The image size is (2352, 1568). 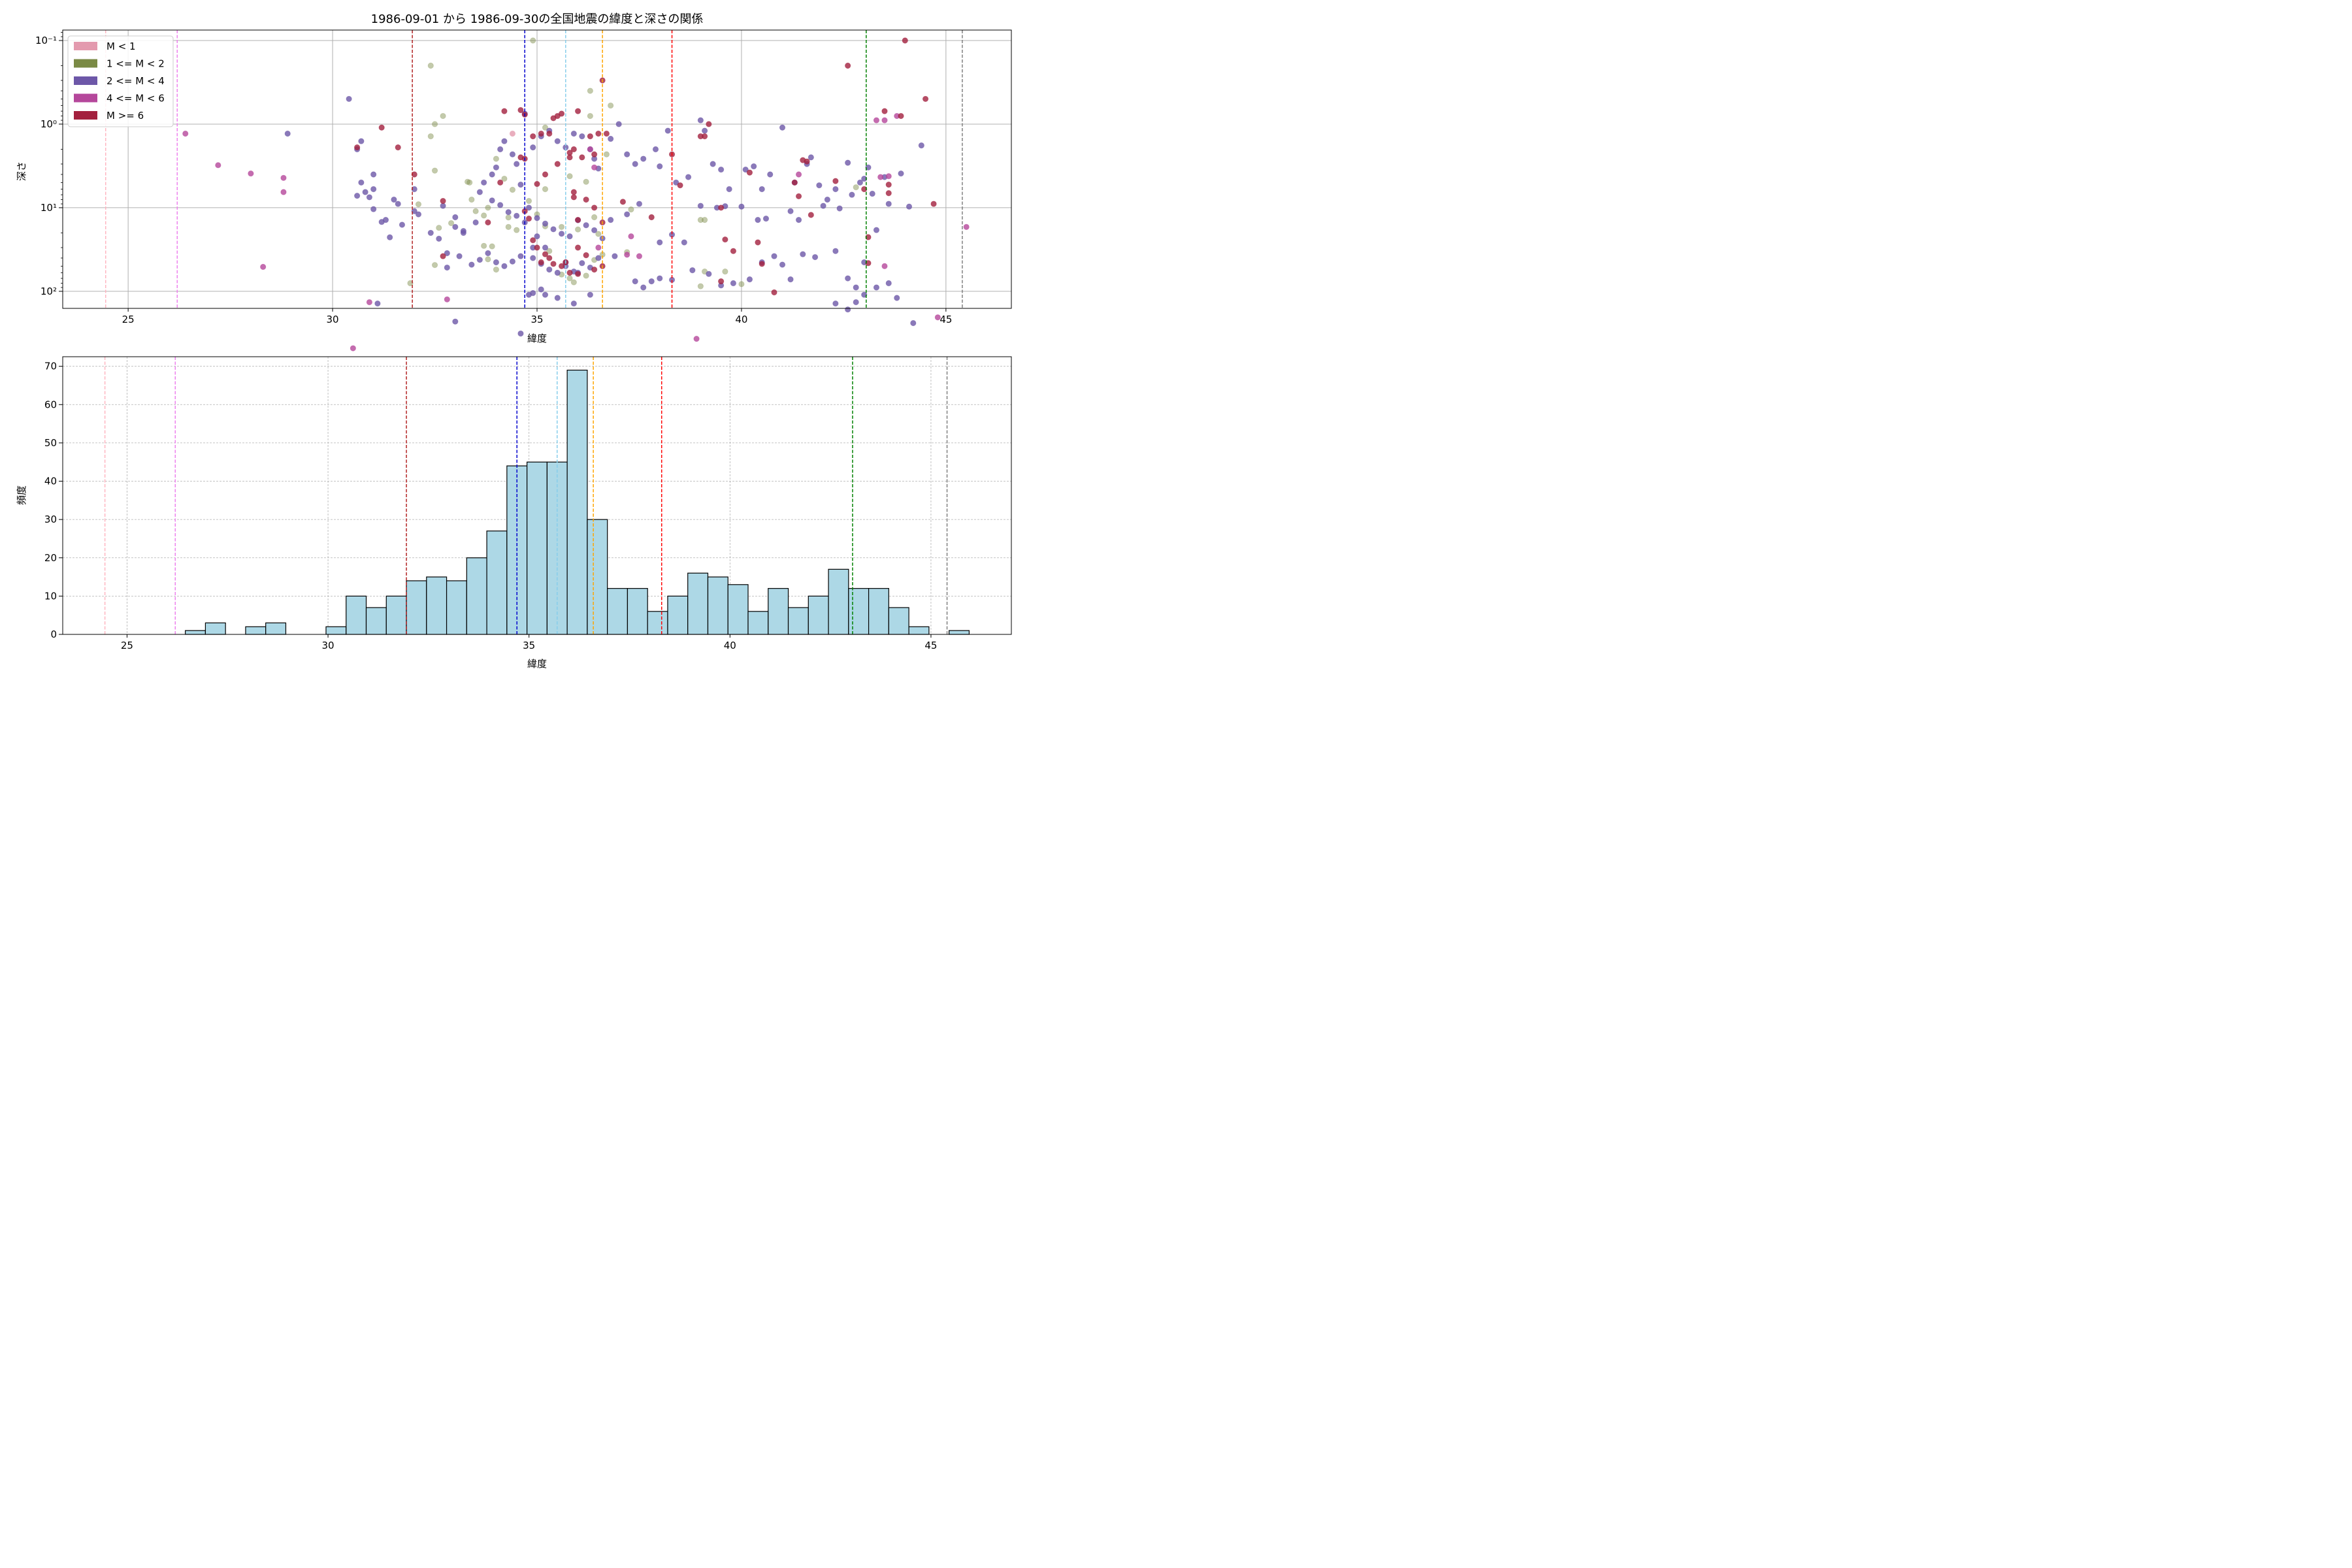 What do you see at coordinates (537, 495) in the screenshot?
I see `histogram-axes-frame` at bounding box center [537, 495].